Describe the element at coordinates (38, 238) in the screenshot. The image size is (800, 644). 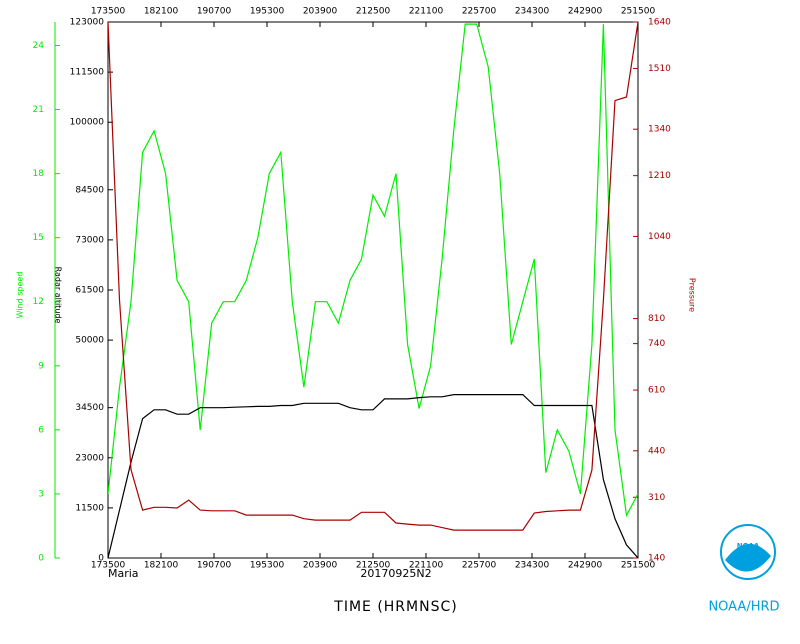
I see `y-tick-label: 15` at that location.